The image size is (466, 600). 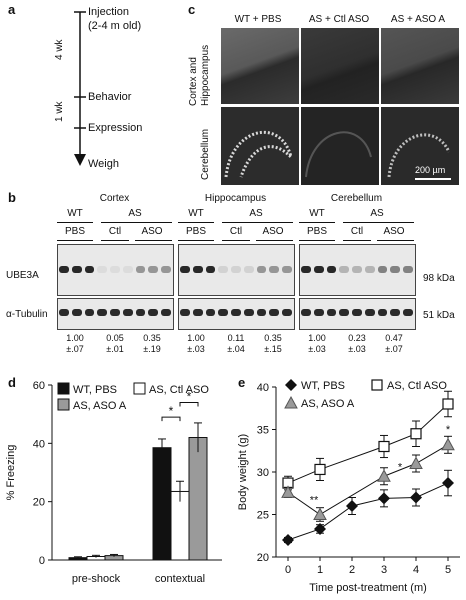 I want to click on timeline-step-weigh: Weigh, so click(x=103, y=164).